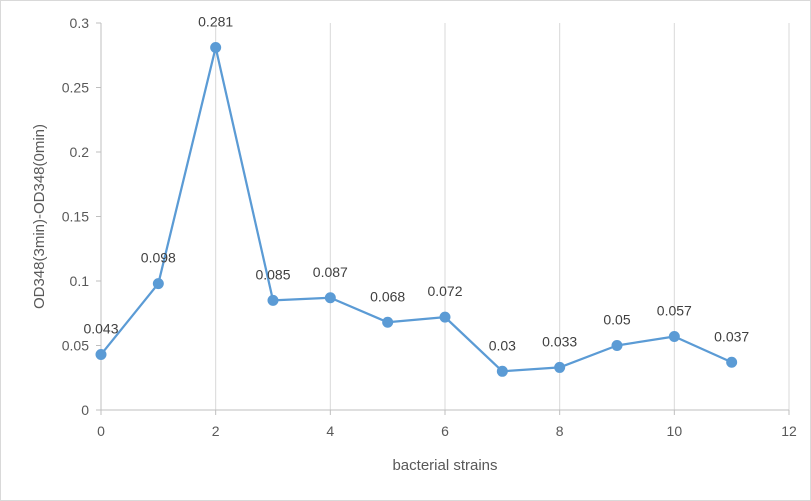  What do you see at coordinates (674, 310) in the screenshot?
I see `data-label: 0.057` at bounding box center [674, 310].